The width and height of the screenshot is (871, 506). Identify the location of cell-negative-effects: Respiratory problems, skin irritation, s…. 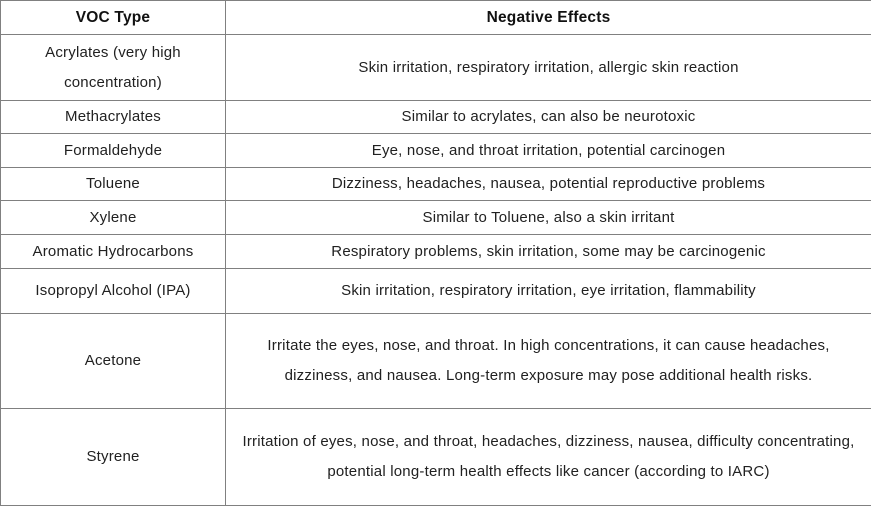
(548, 252).